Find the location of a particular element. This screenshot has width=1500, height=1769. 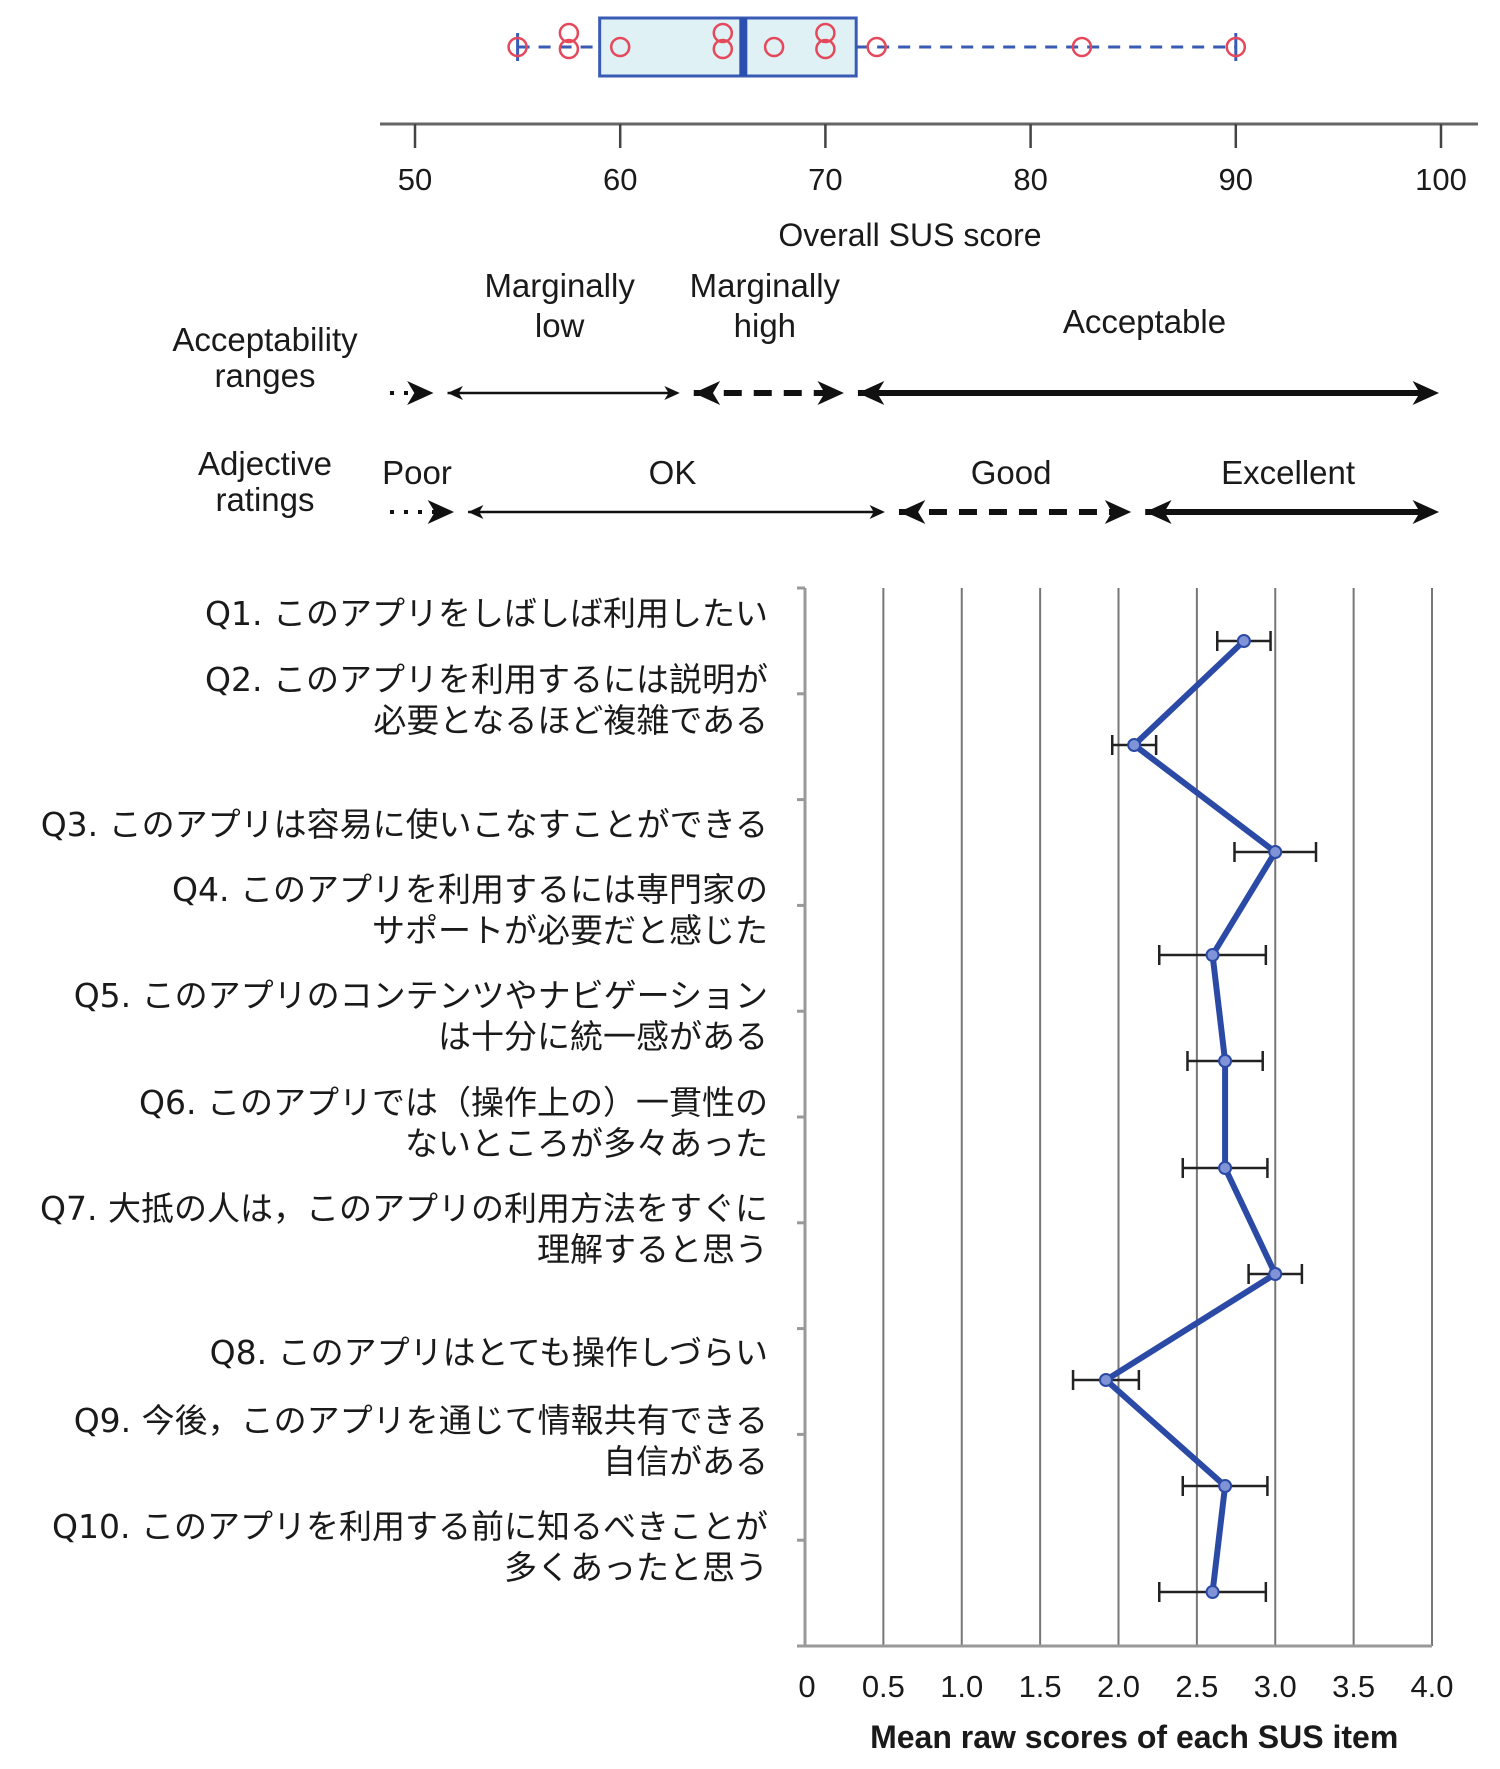

range-title-line: Acceptability is located at coordinates (265, 339).